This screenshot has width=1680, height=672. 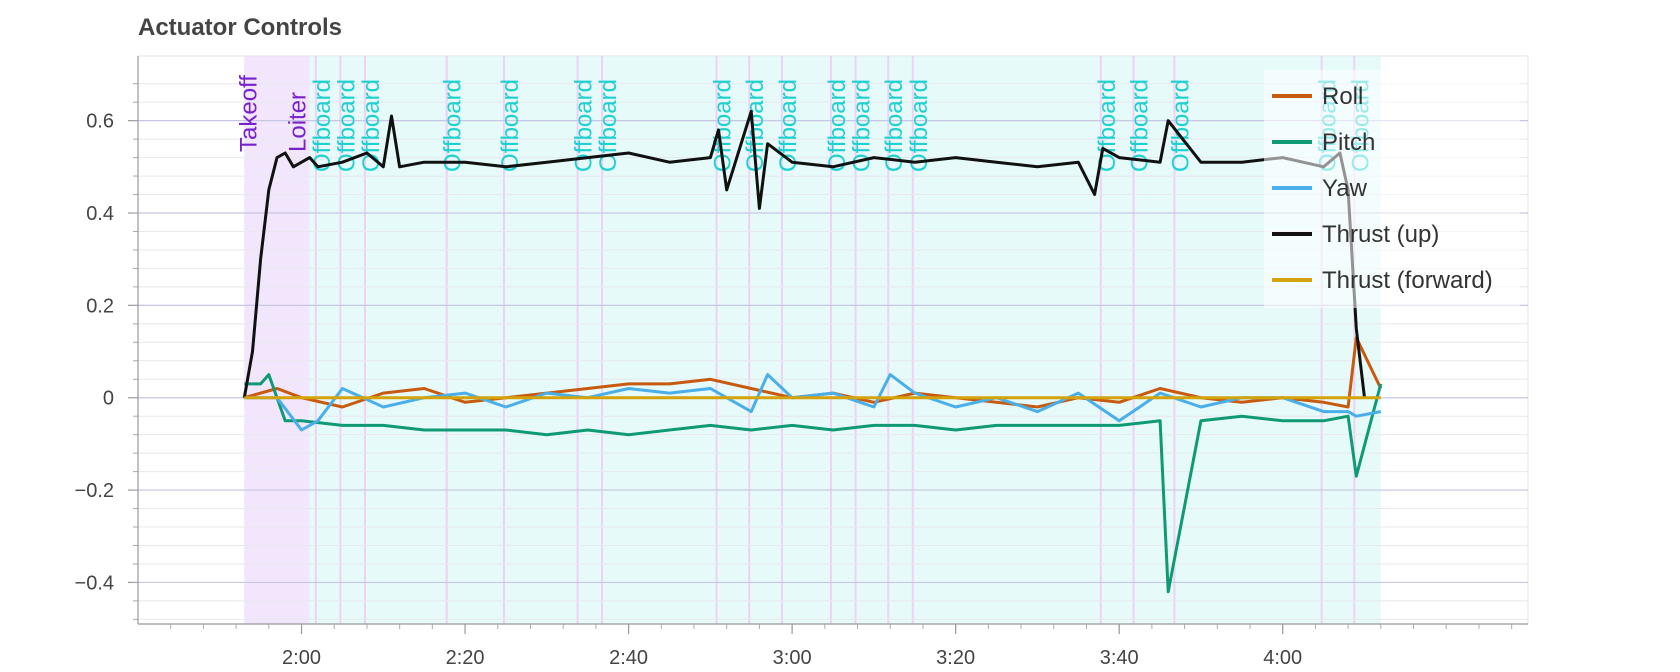 I want to click on chart-title: Actuator Controls, so click(x=240, y=27).